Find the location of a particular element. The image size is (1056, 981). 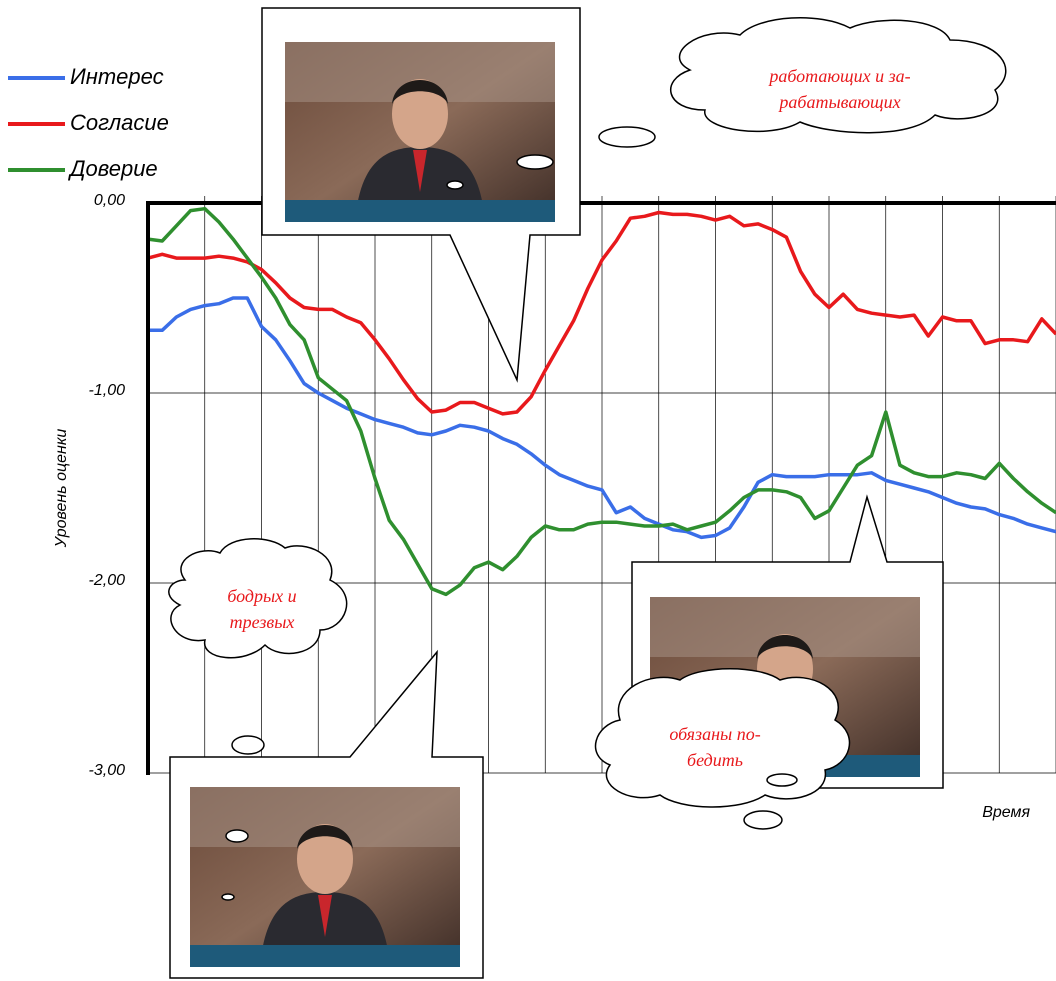

y-tick-label: -1,00 is located at coordinates (107, 390).